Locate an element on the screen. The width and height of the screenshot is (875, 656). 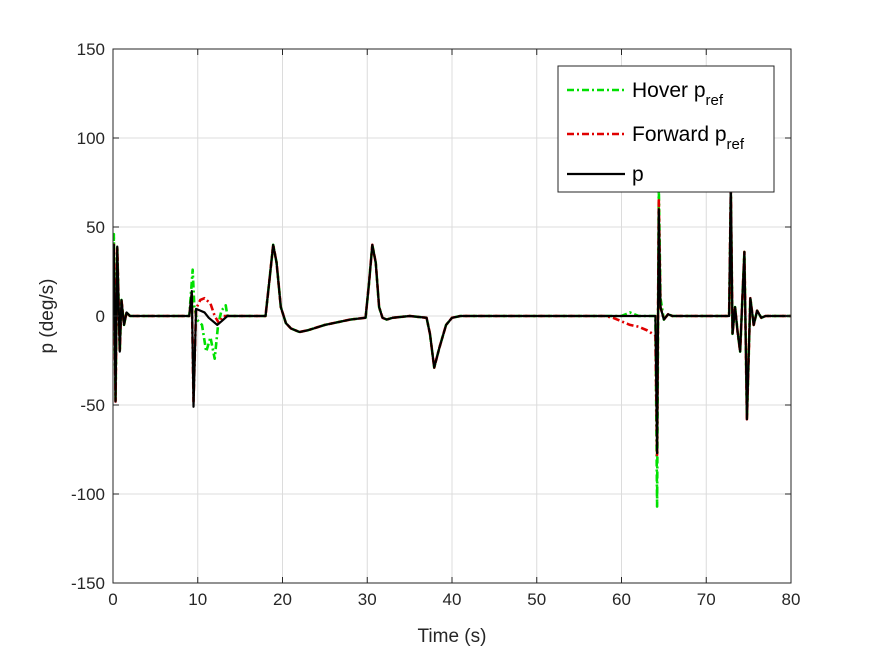
y-tick-label: -150 is located at coordinates (88, 583).